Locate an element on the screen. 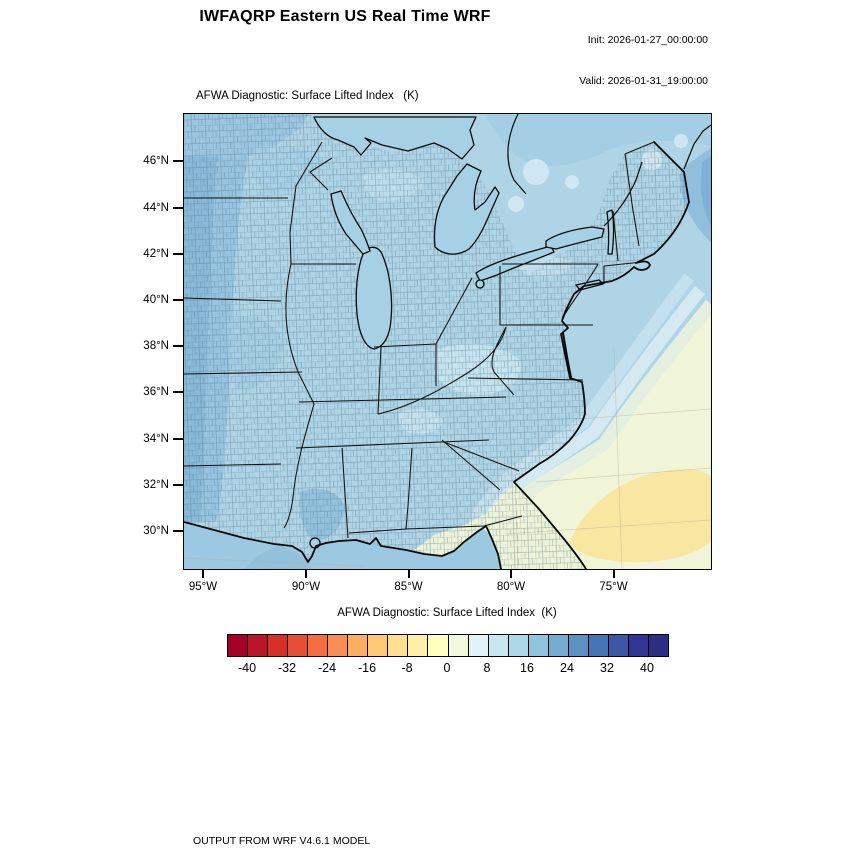 The width and height of the screenshot is (850, 850). colorbar-tick-label: -24 is located at coordinates (327, 668).